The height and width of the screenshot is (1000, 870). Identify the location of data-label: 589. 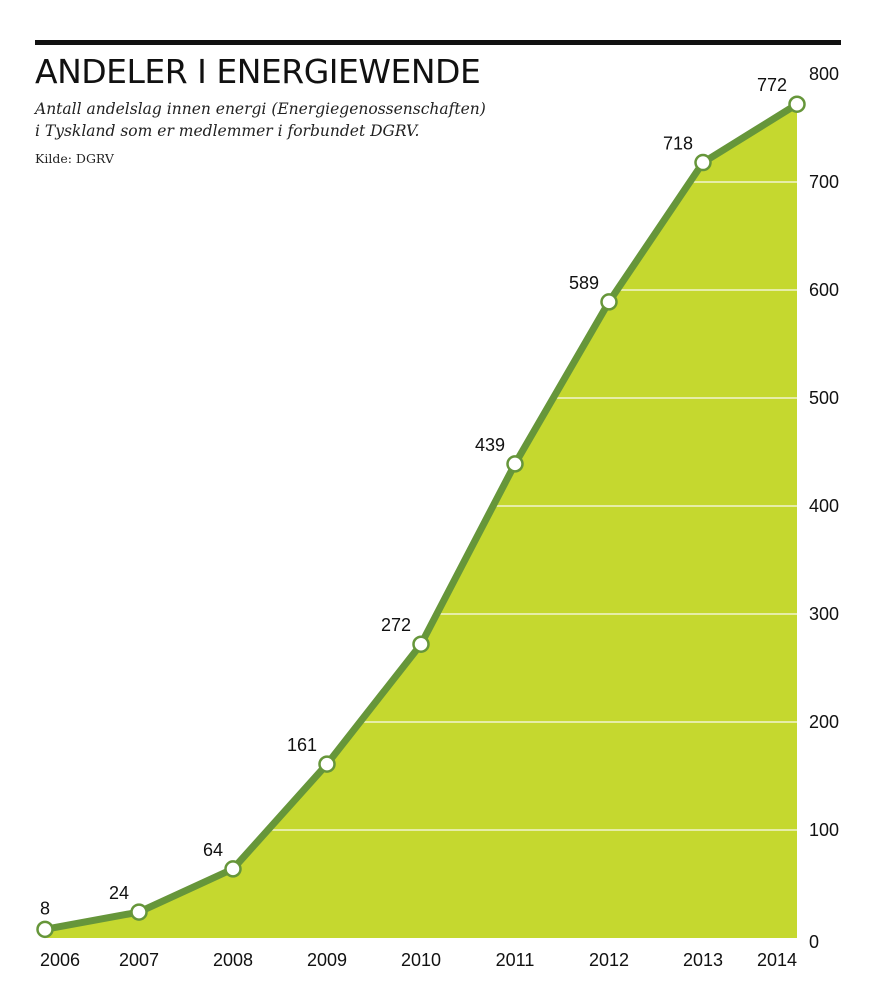
(584, 283).